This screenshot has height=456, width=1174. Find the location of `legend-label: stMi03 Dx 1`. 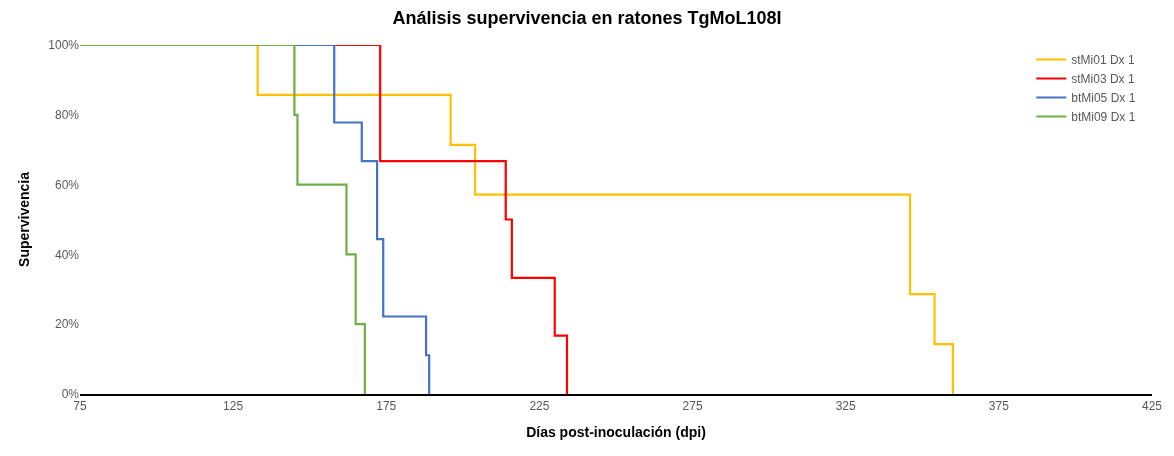

legend-label: stMi03 Dx 1 is located at coordinates (1103, 79).